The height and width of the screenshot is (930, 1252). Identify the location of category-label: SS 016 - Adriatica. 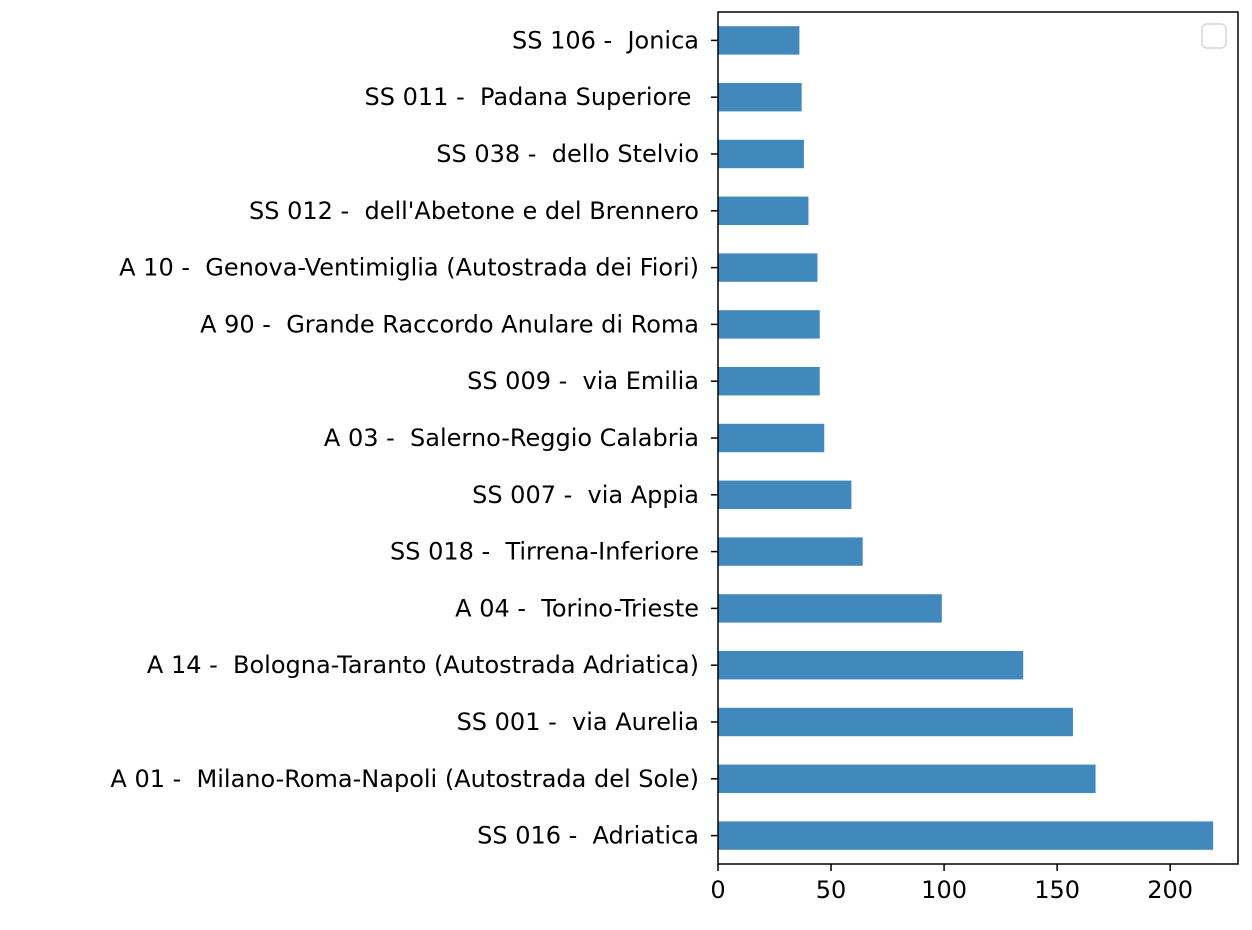
(588, 836).